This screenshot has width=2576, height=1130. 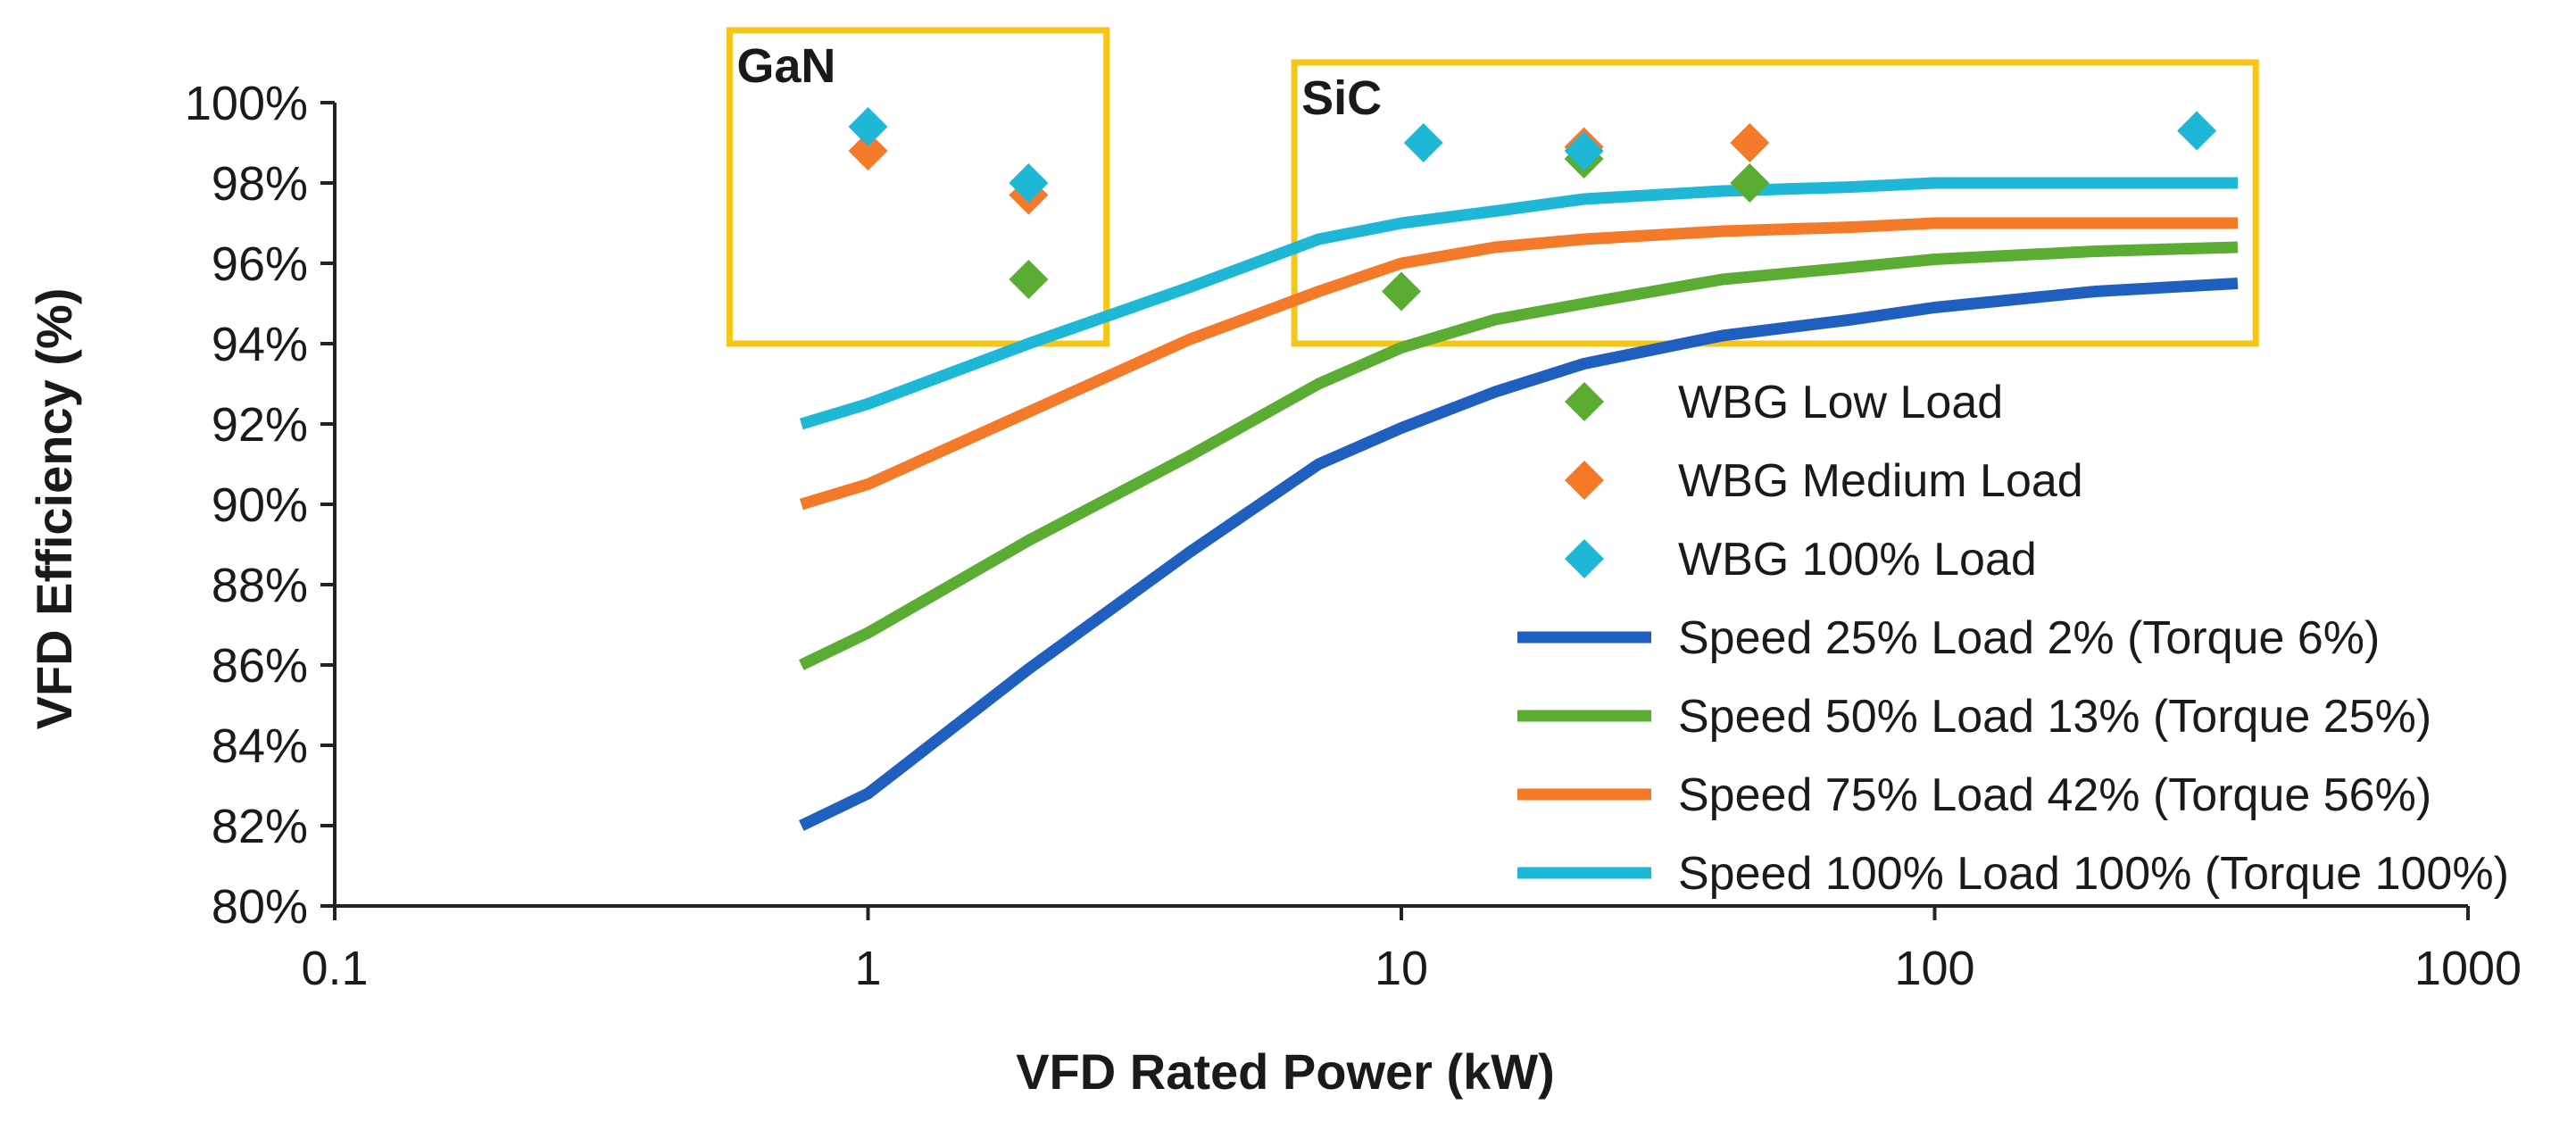 I want to click on x-tick-label: 100, so click(x=1934, y=969).